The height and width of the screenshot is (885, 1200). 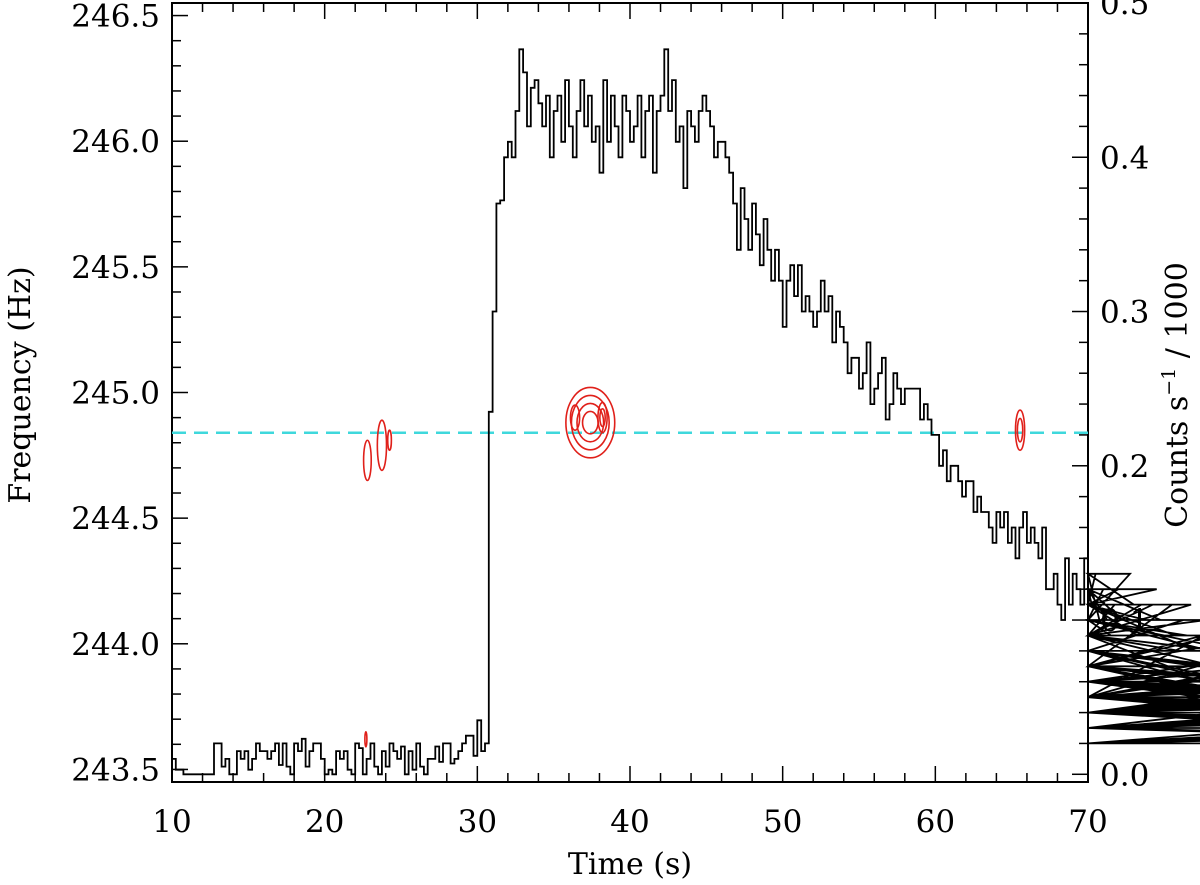 What do you see at coordinates (630, 864) in the screenshot?
I see `x-axis-title: Time (s)` at bounding box center [630, 864].